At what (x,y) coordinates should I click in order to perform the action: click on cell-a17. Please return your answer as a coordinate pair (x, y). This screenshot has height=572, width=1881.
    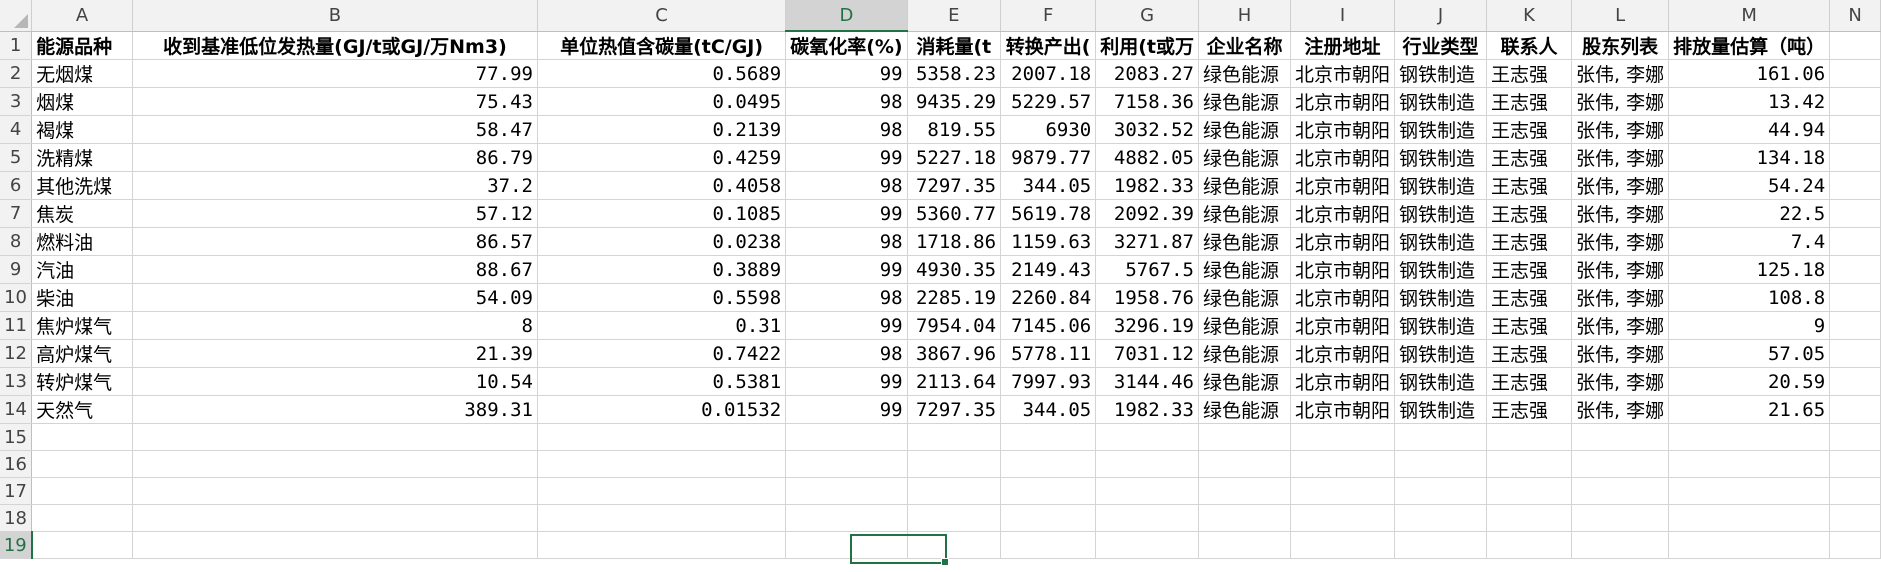
    Looking at the image, I should click on (82, 491).